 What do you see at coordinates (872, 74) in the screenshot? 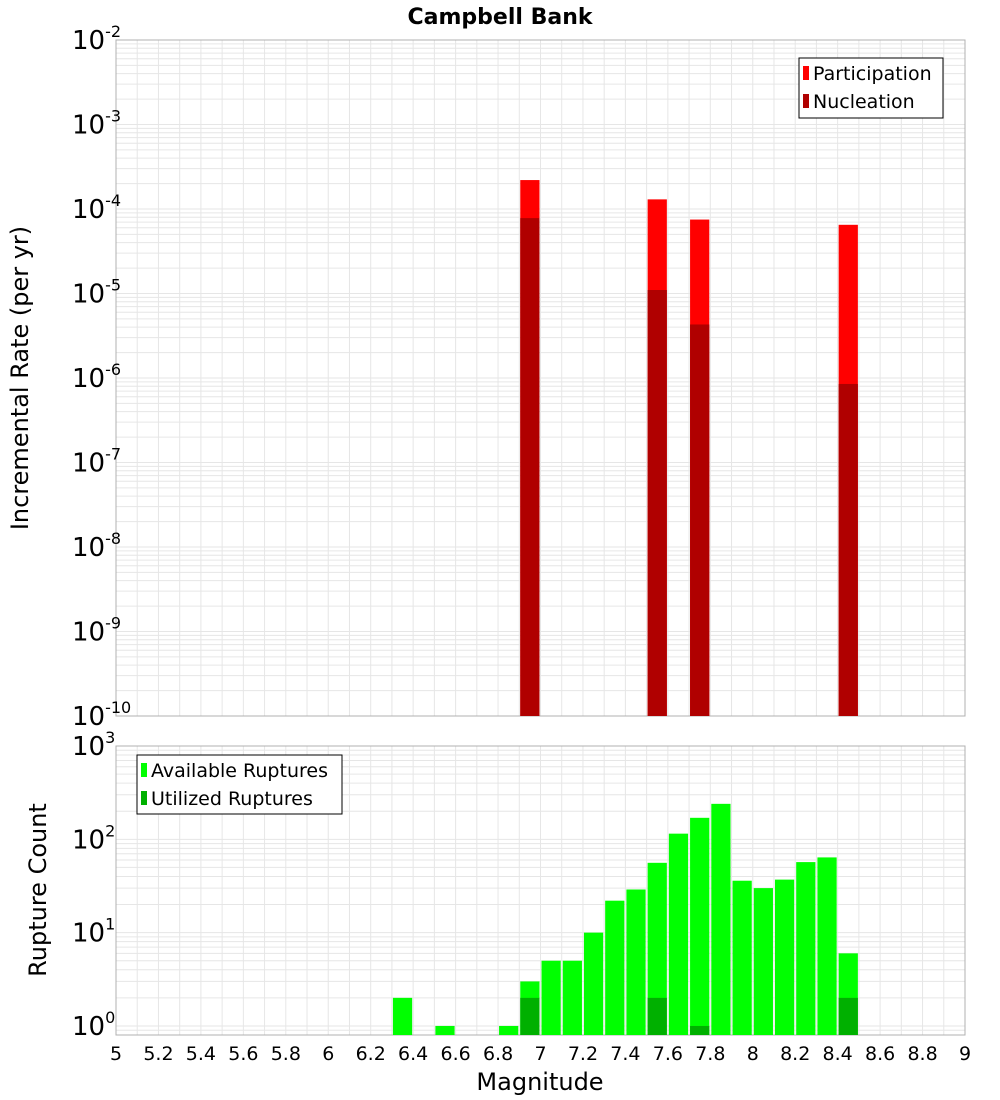
I see `legend-participation-label: Participation` at bounding box center [872, 74].